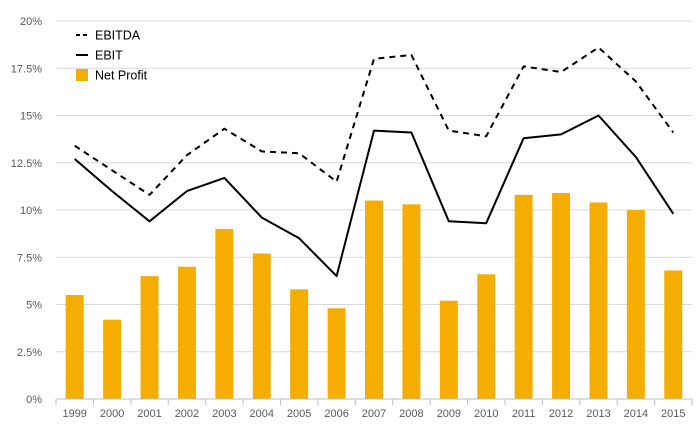 This screenshot has height=433, width=700. I want to click on x-tick-label: 2000, so click(112, 414).